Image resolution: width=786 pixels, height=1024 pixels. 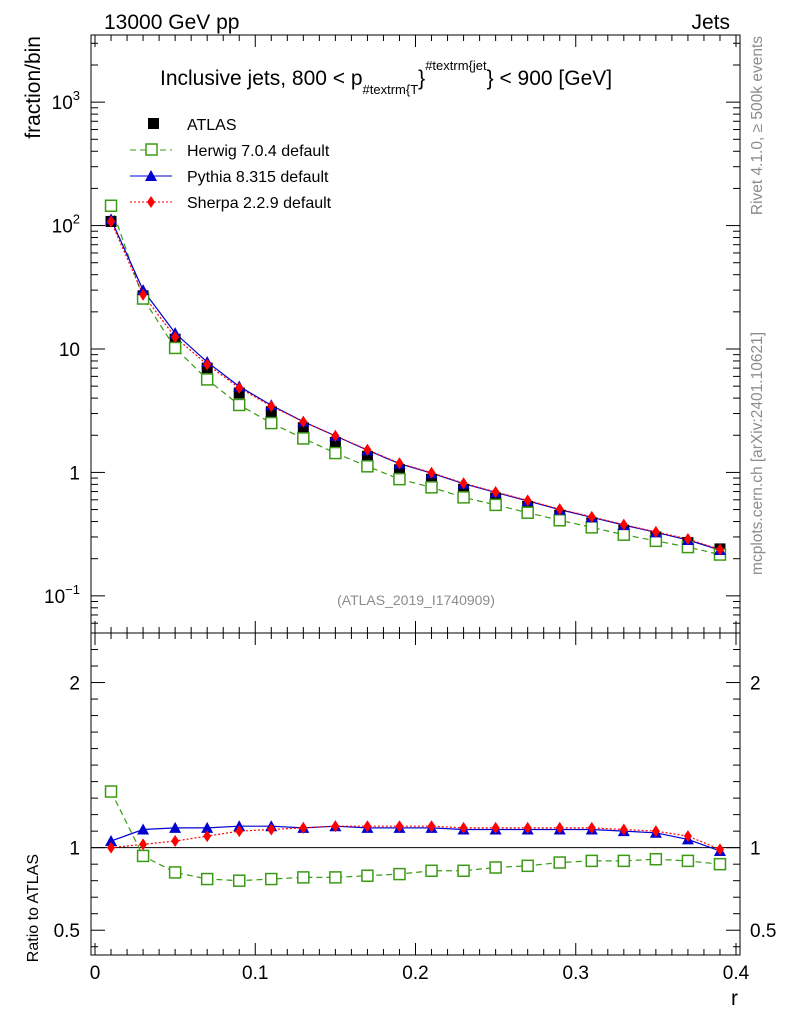 I want to click on y-tick-label-main: 10², so click(x=66, y=225).